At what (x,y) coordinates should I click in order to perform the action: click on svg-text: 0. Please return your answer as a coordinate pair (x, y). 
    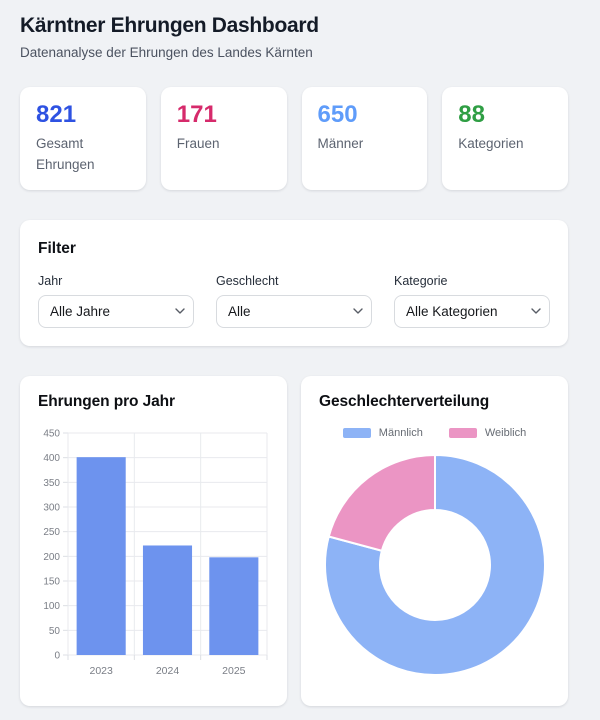
    Looking at the image, I should click on (57, 655).